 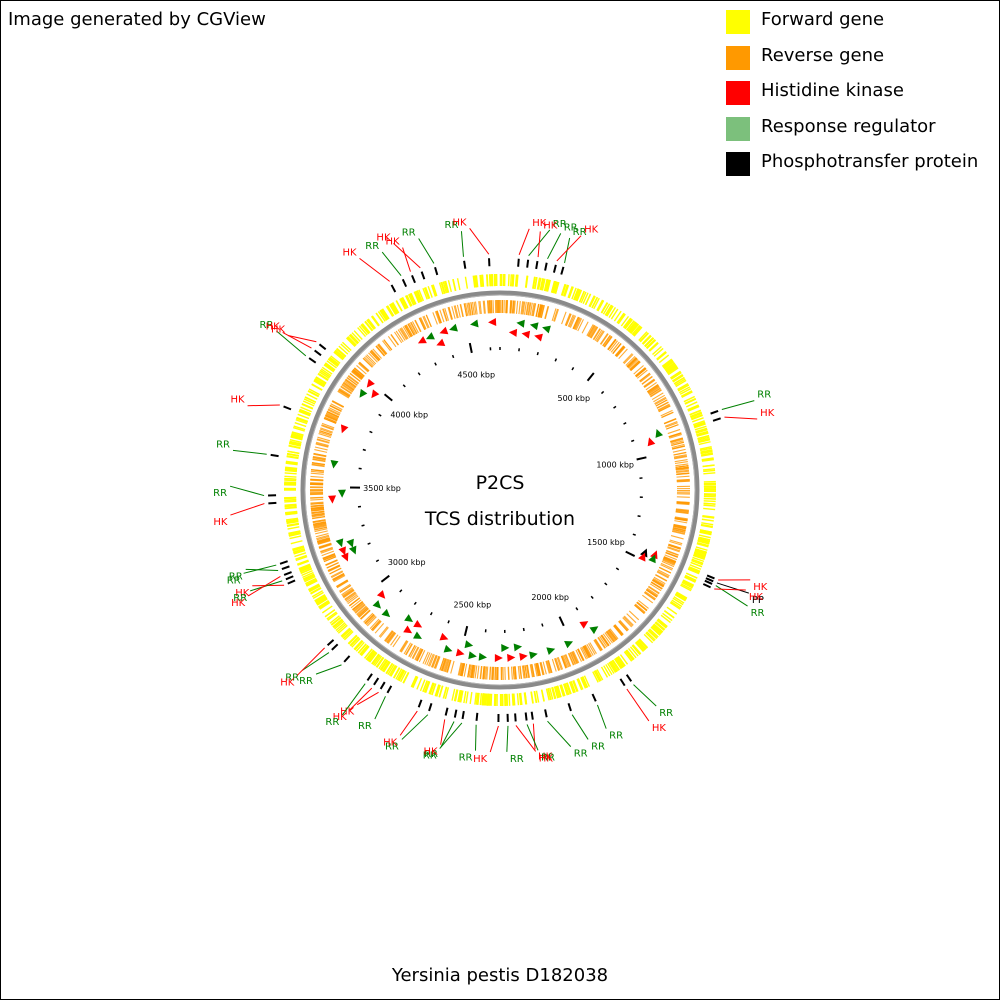 I want to click on leader-line, so click(x=554, y=246).